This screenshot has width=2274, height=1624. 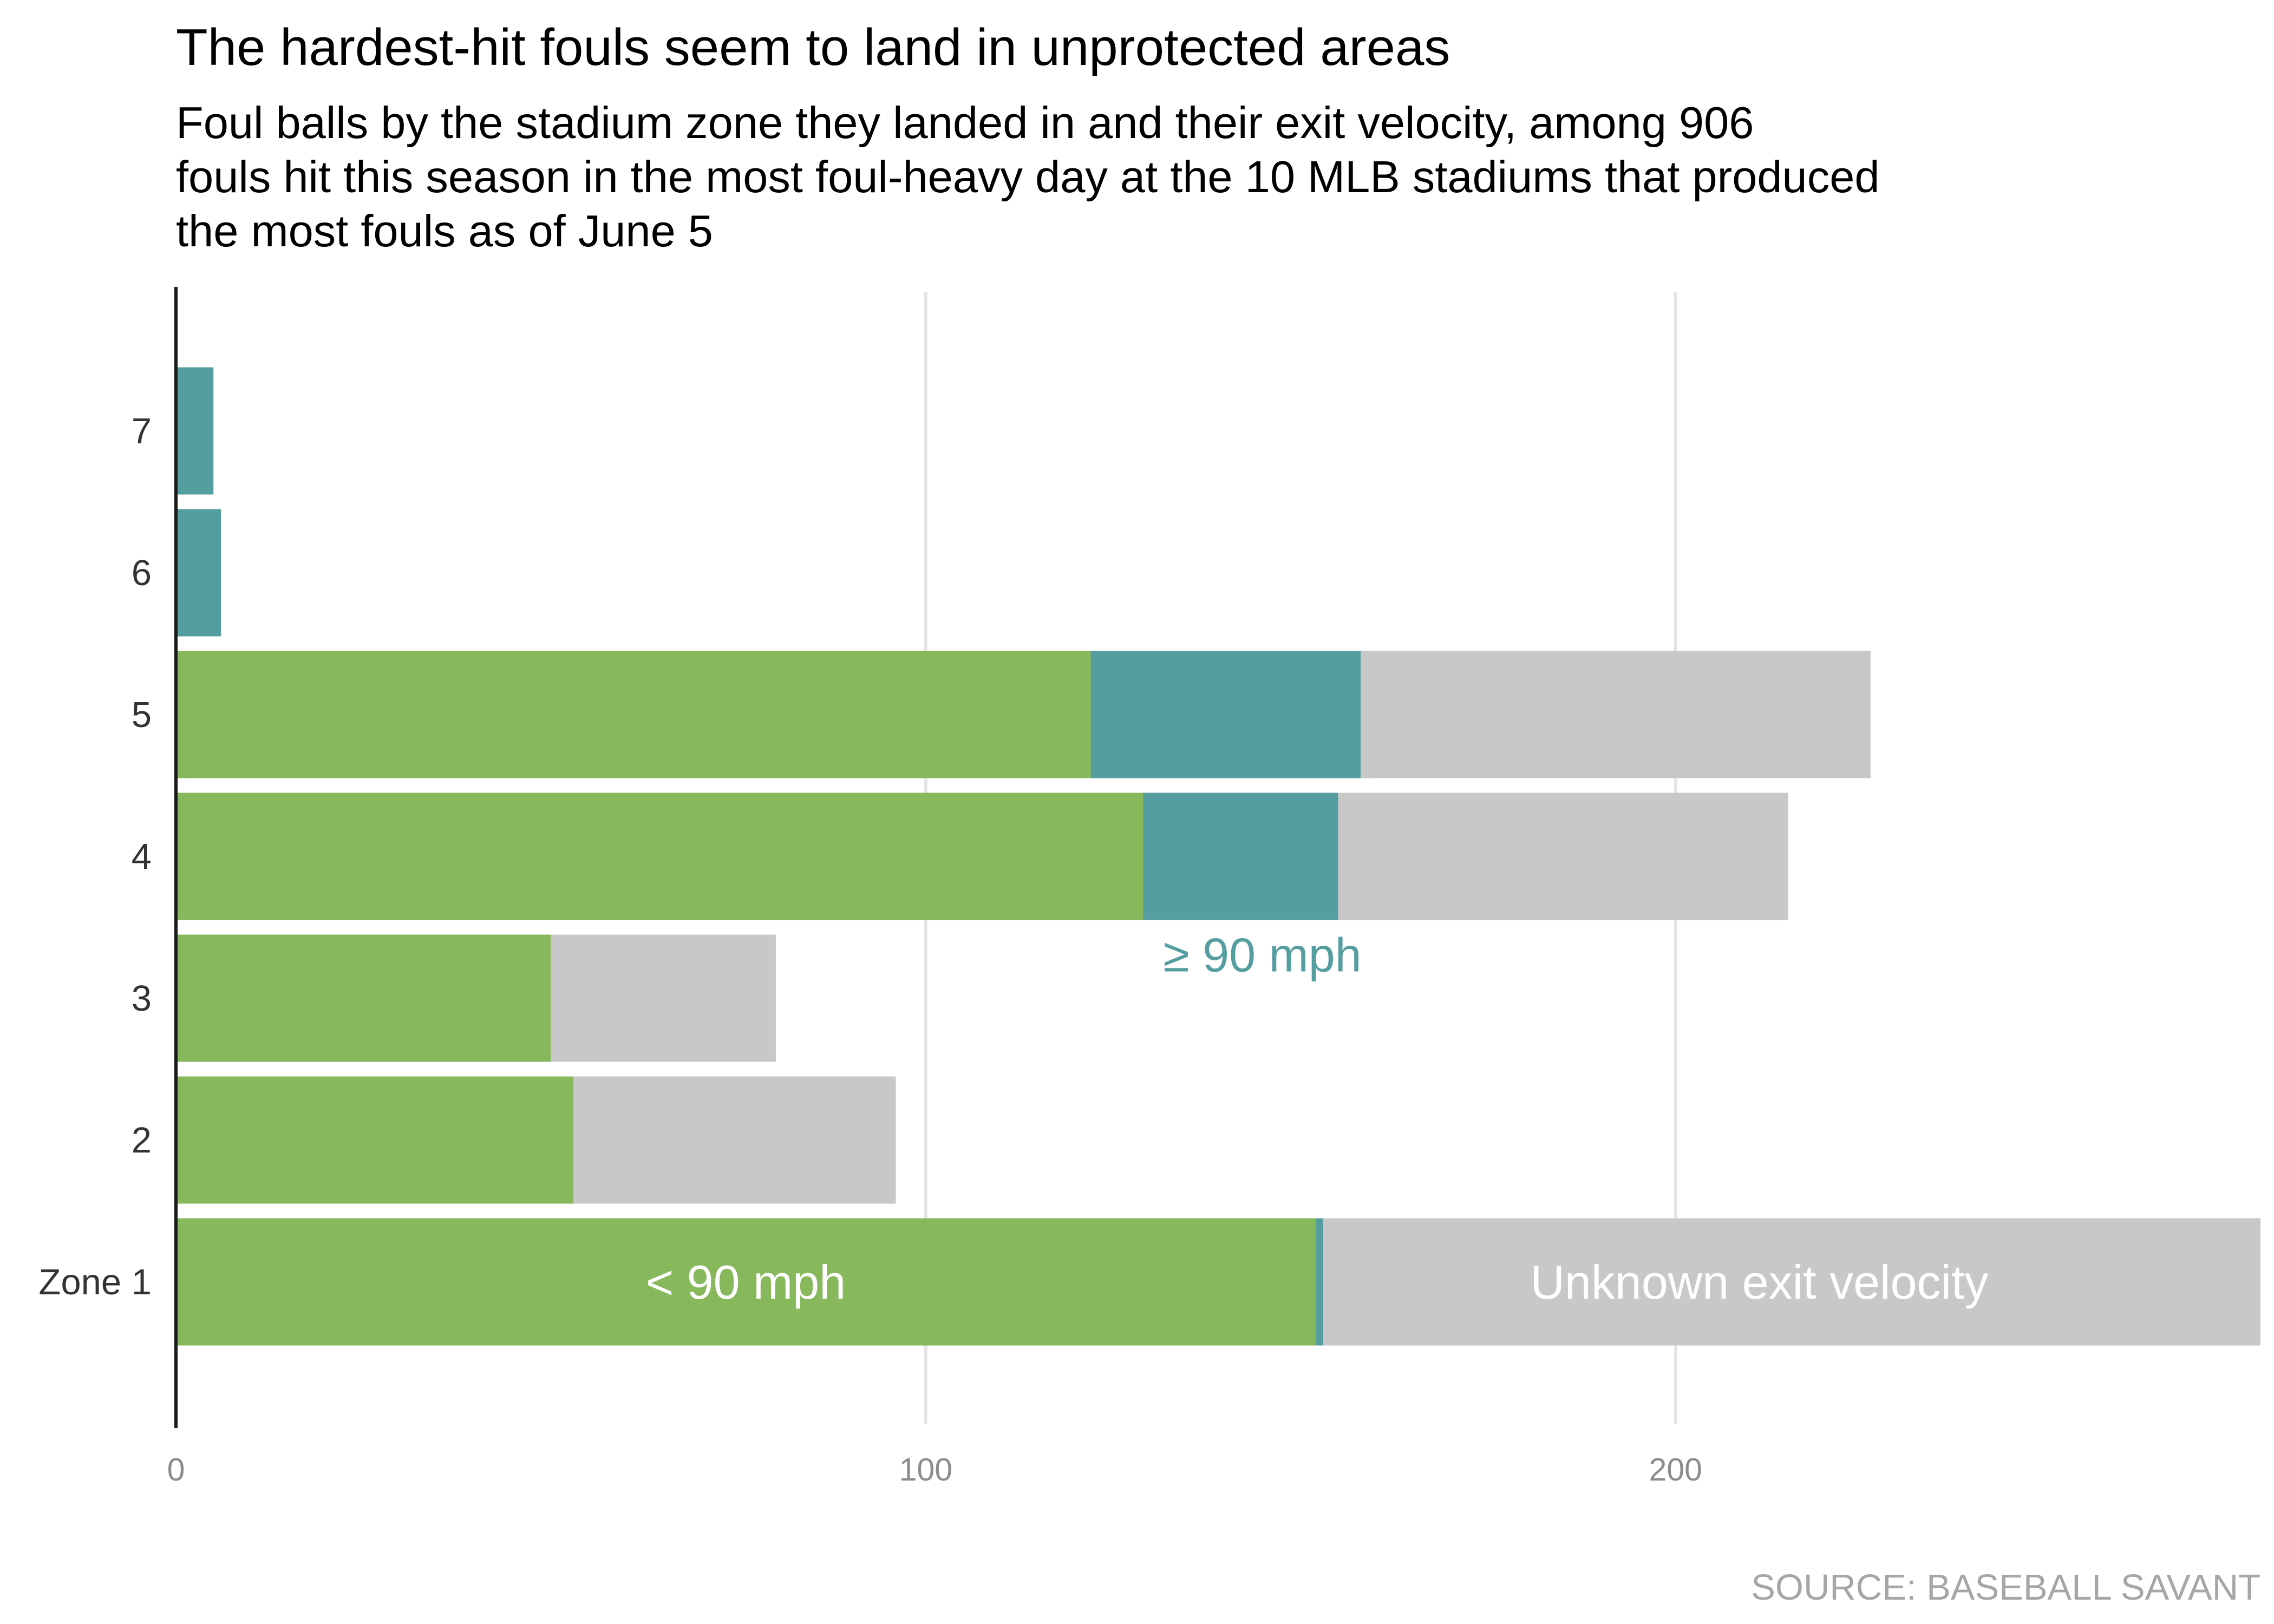 I want to click on y-tick-label-6: 6, so click(x=142, y=573).